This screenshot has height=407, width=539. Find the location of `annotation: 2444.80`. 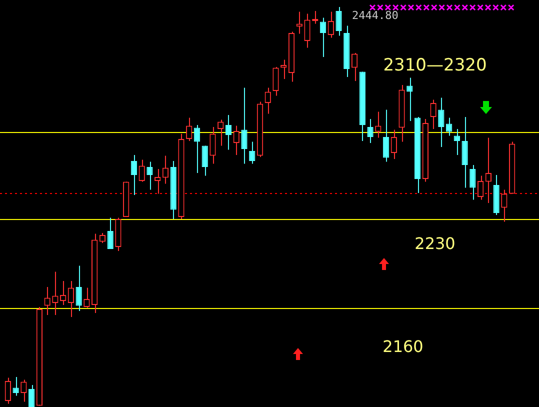

annotation: 2444.80 is located at coordinates (375, 15).